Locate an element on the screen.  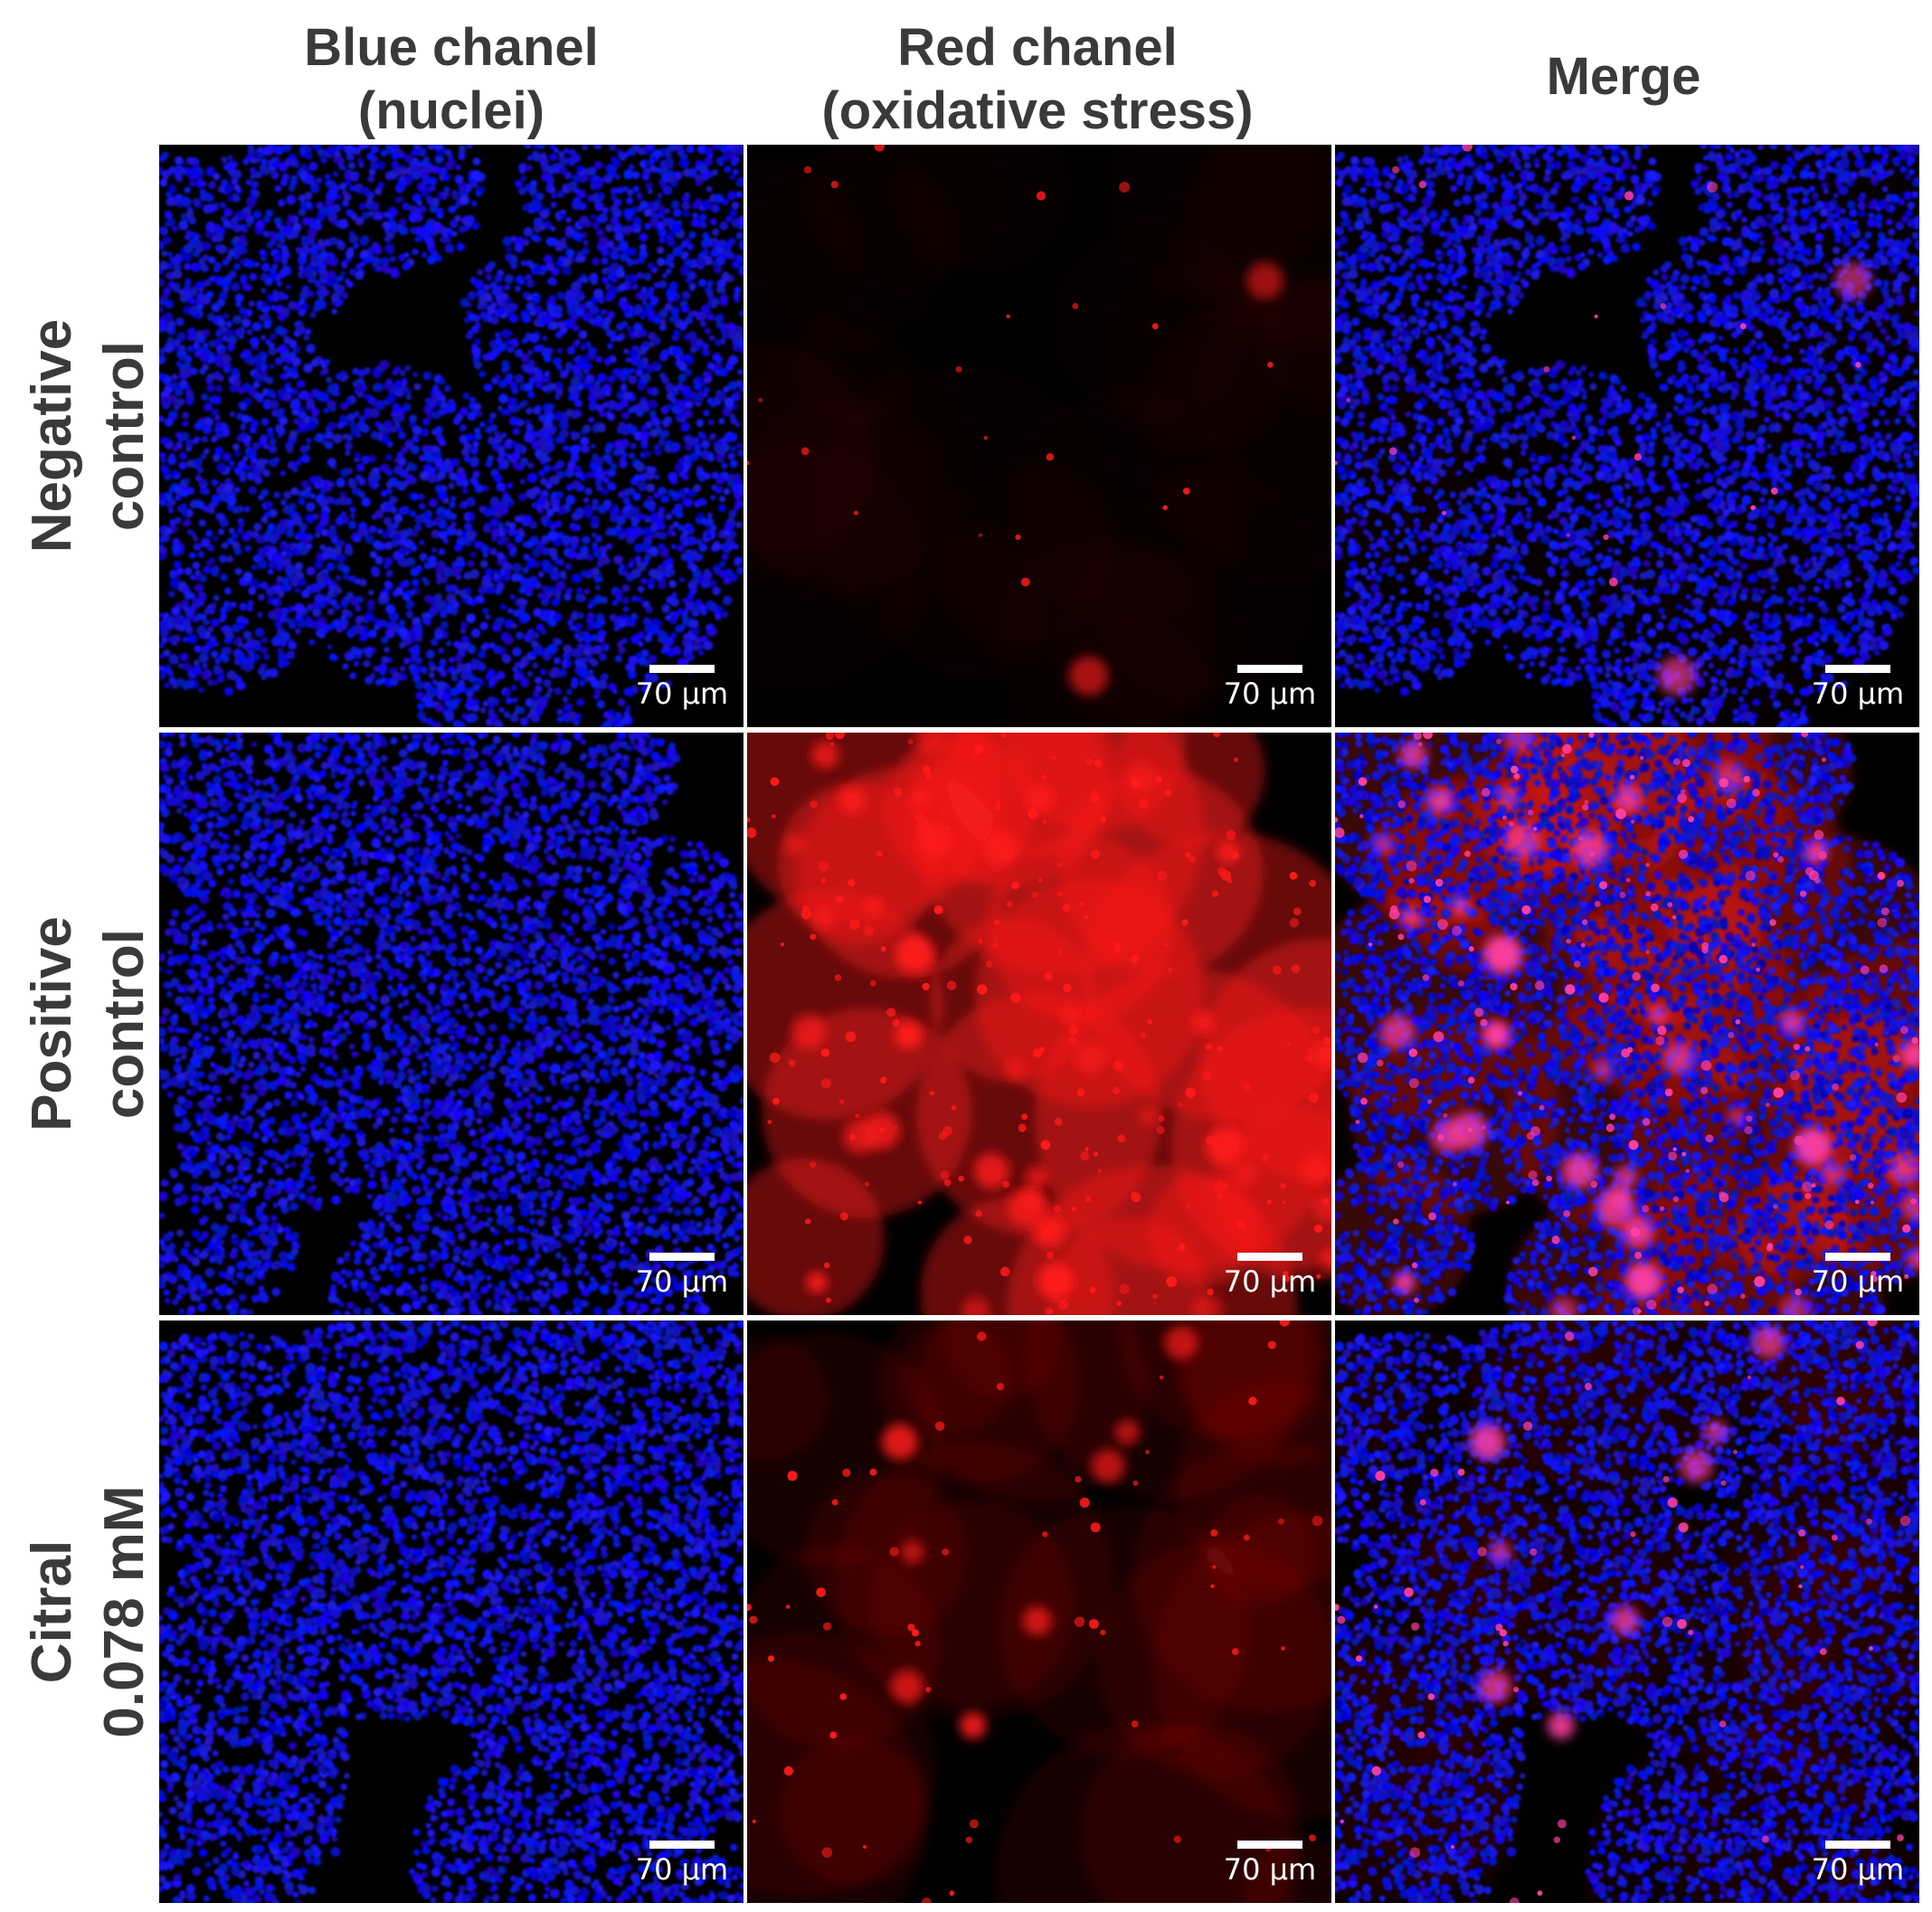
row-label-line1: Positive is located at coordinates (52, 1024).